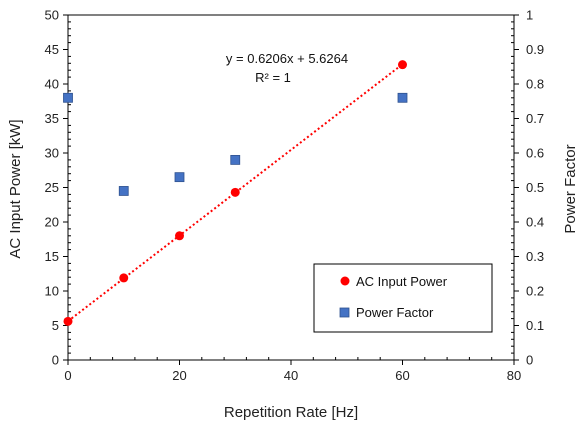 The width and height of the screenshot is (579, 425). Describe the element at coordinates (52, 118) in the screenshot. I see `y-axis-left-tick-label: 35` at that location.